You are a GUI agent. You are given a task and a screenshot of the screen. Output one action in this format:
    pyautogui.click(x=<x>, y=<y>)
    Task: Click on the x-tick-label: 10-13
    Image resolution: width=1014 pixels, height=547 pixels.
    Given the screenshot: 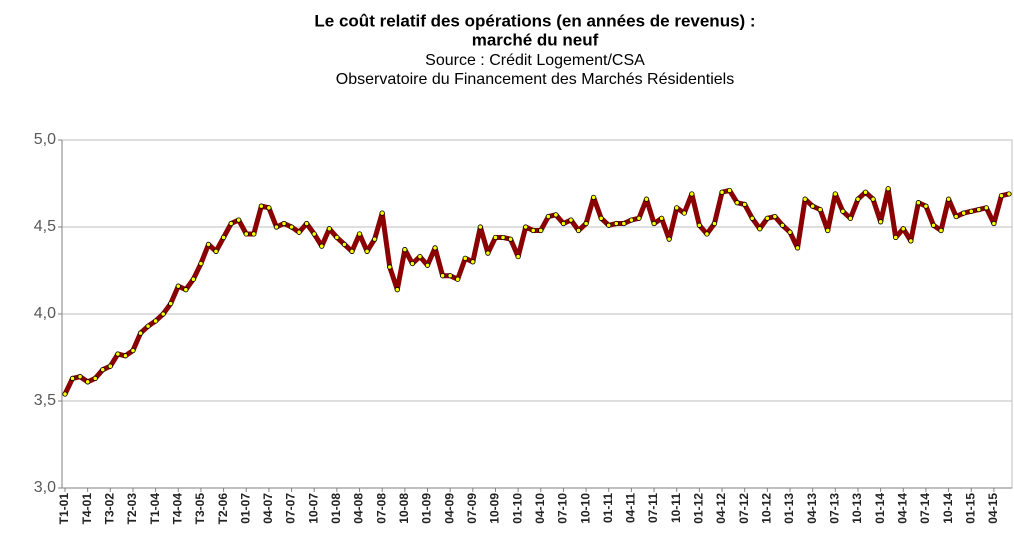 What is the action you would take?
    pyautogui.click(x=857, y=508)
    